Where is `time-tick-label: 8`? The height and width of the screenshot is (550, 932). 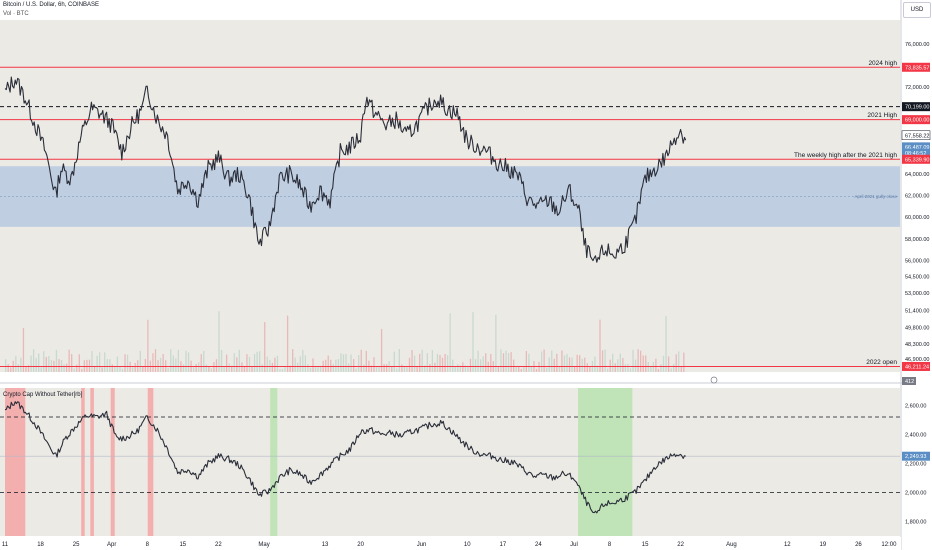
time-tick-label: 8 is located at coordinates (148, 545).